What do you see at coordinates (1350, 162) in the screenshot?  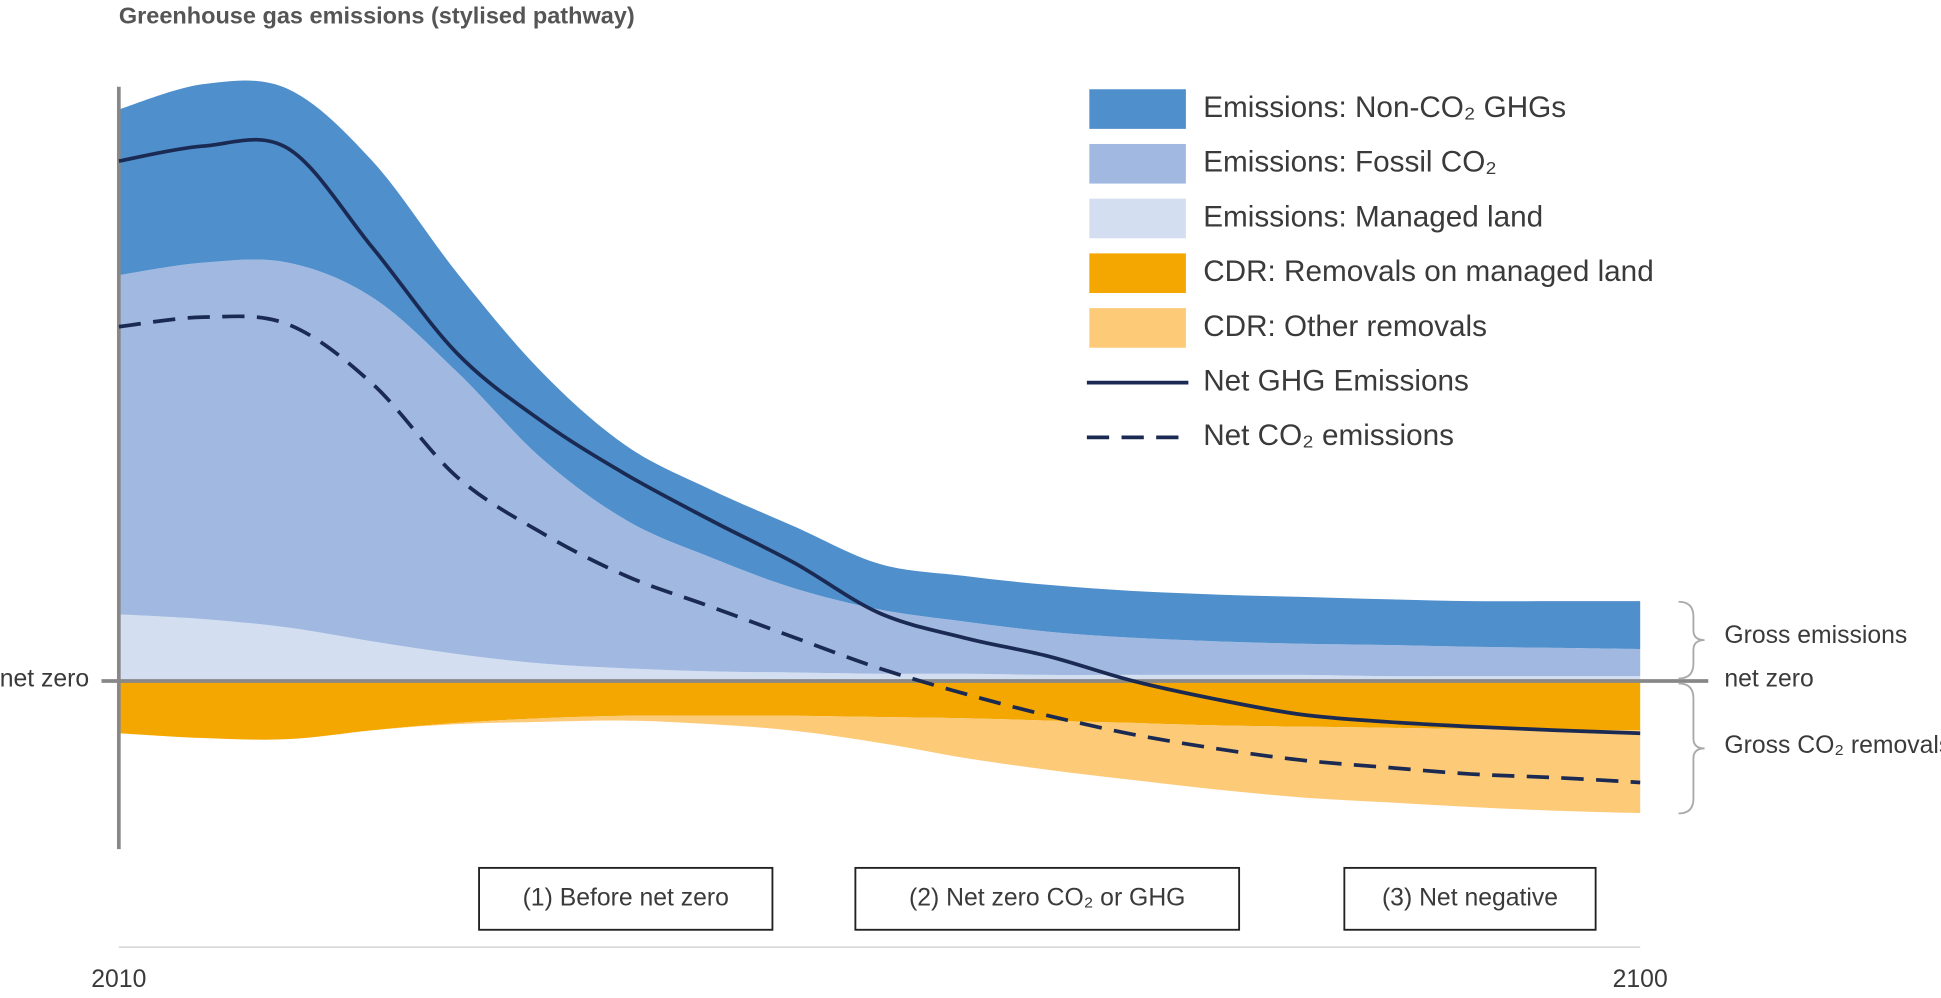 I see `legend-label: Emissions: Fossil CO₂` at bounding box center [1350, 162].